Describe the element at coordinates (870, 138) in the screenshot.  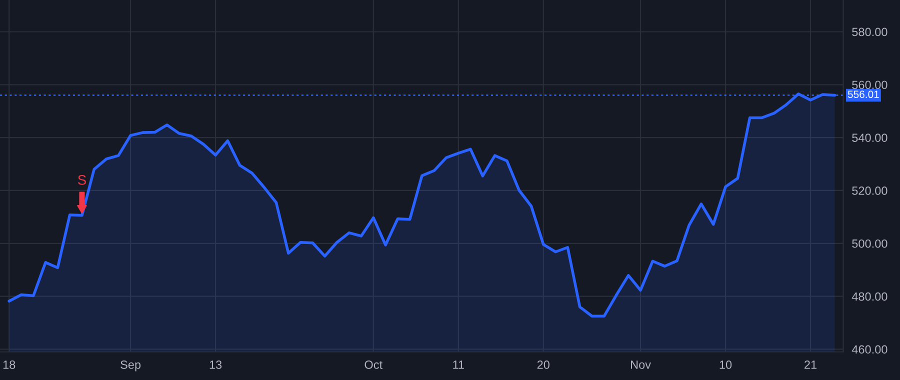
I see `y-tick-label: 540.00` at that location.